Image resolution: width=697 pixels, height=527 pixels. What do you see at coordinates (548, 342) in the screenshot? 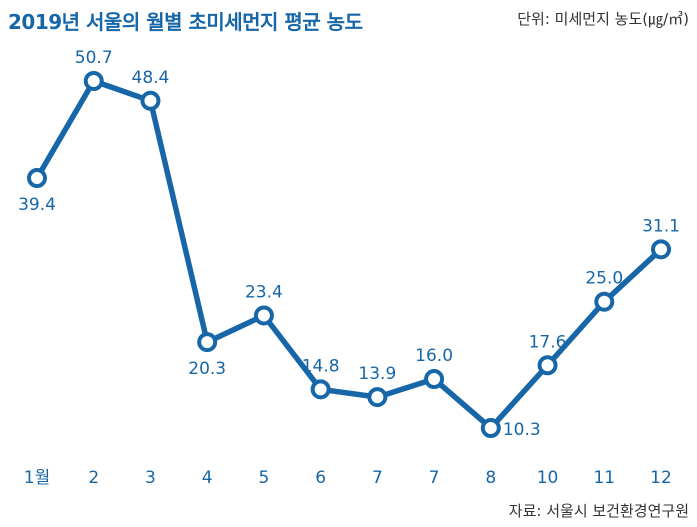
I see `data-label: 17.6` at bounding box center [548, 342].